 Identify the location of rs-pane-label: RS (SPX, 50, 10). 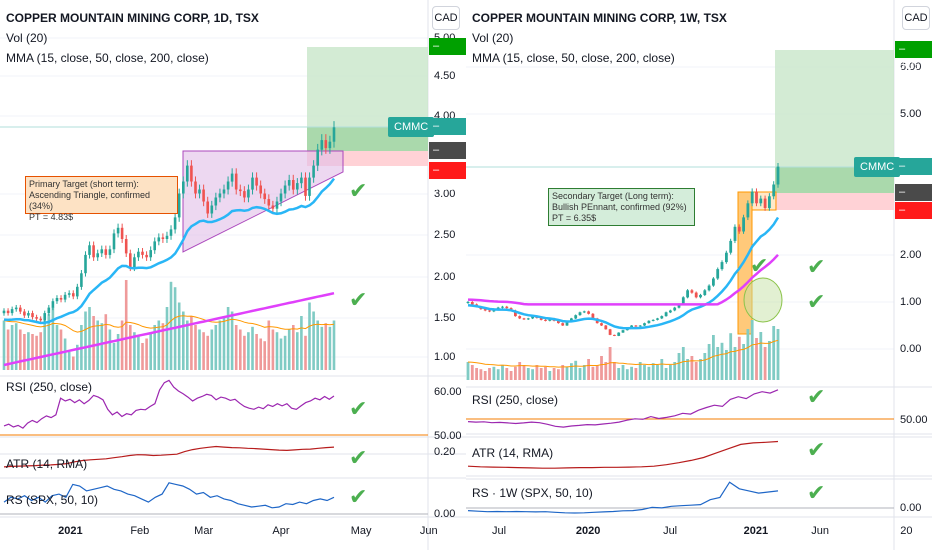
(52, 500).